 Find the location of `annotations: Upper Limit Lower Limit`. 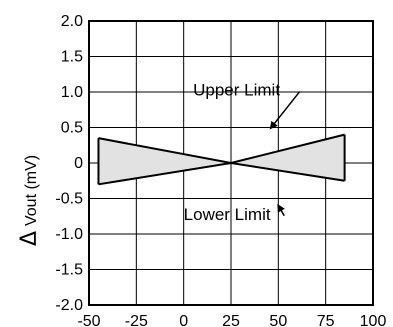

annotations: Upper Limit Lower Limit is located at coordinates (242, 152).